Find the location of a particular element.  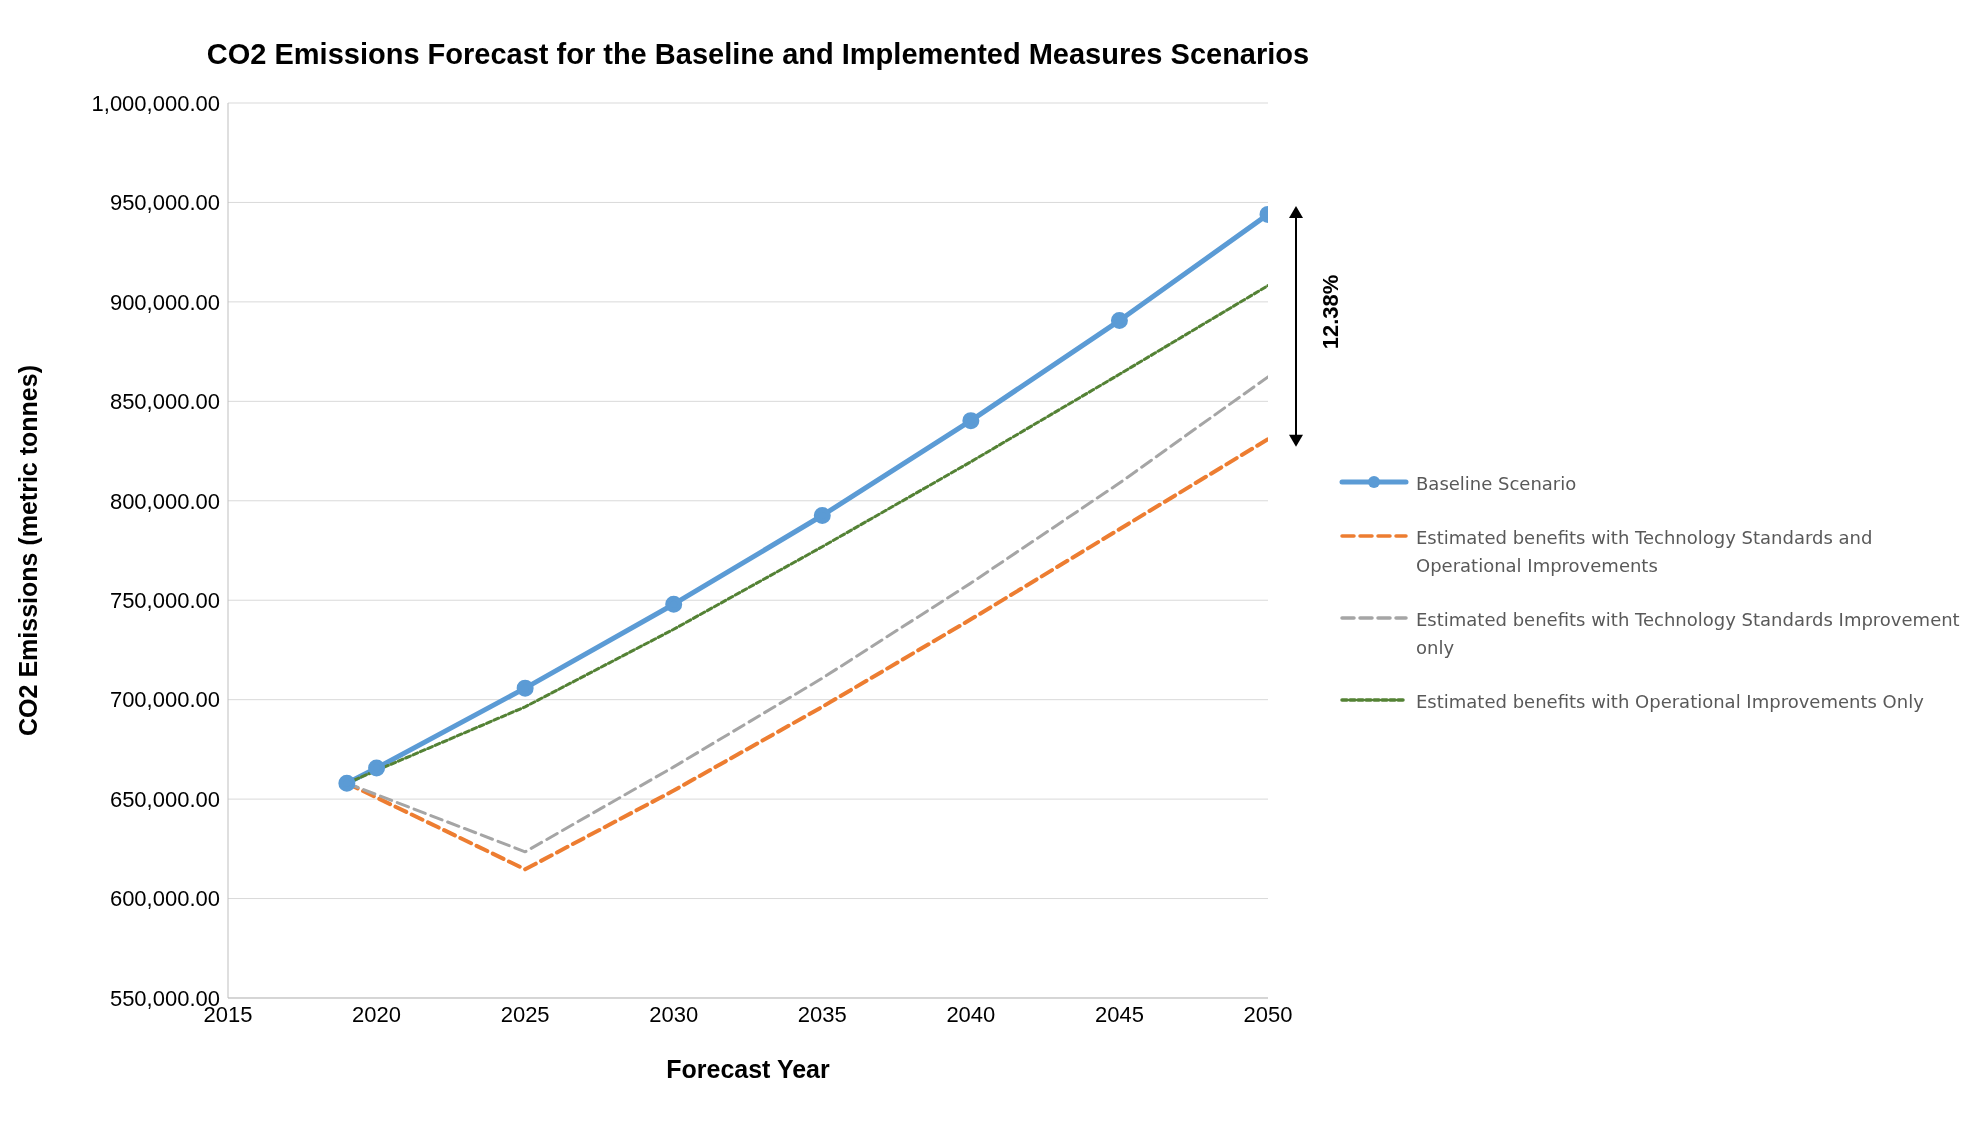

y-tick-label: 1,000,000.00 is located at coordinates (155, 103).